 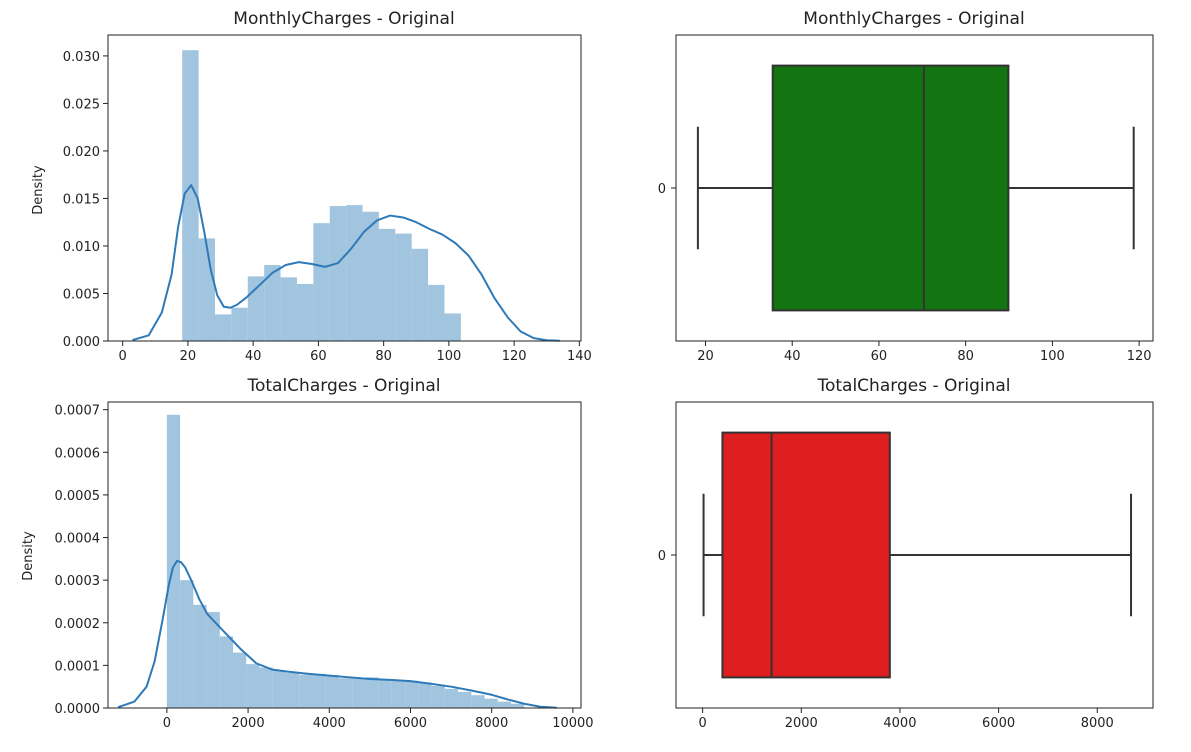 I want to click on y-tick-label: 0.000, so click(x=81, y=342).